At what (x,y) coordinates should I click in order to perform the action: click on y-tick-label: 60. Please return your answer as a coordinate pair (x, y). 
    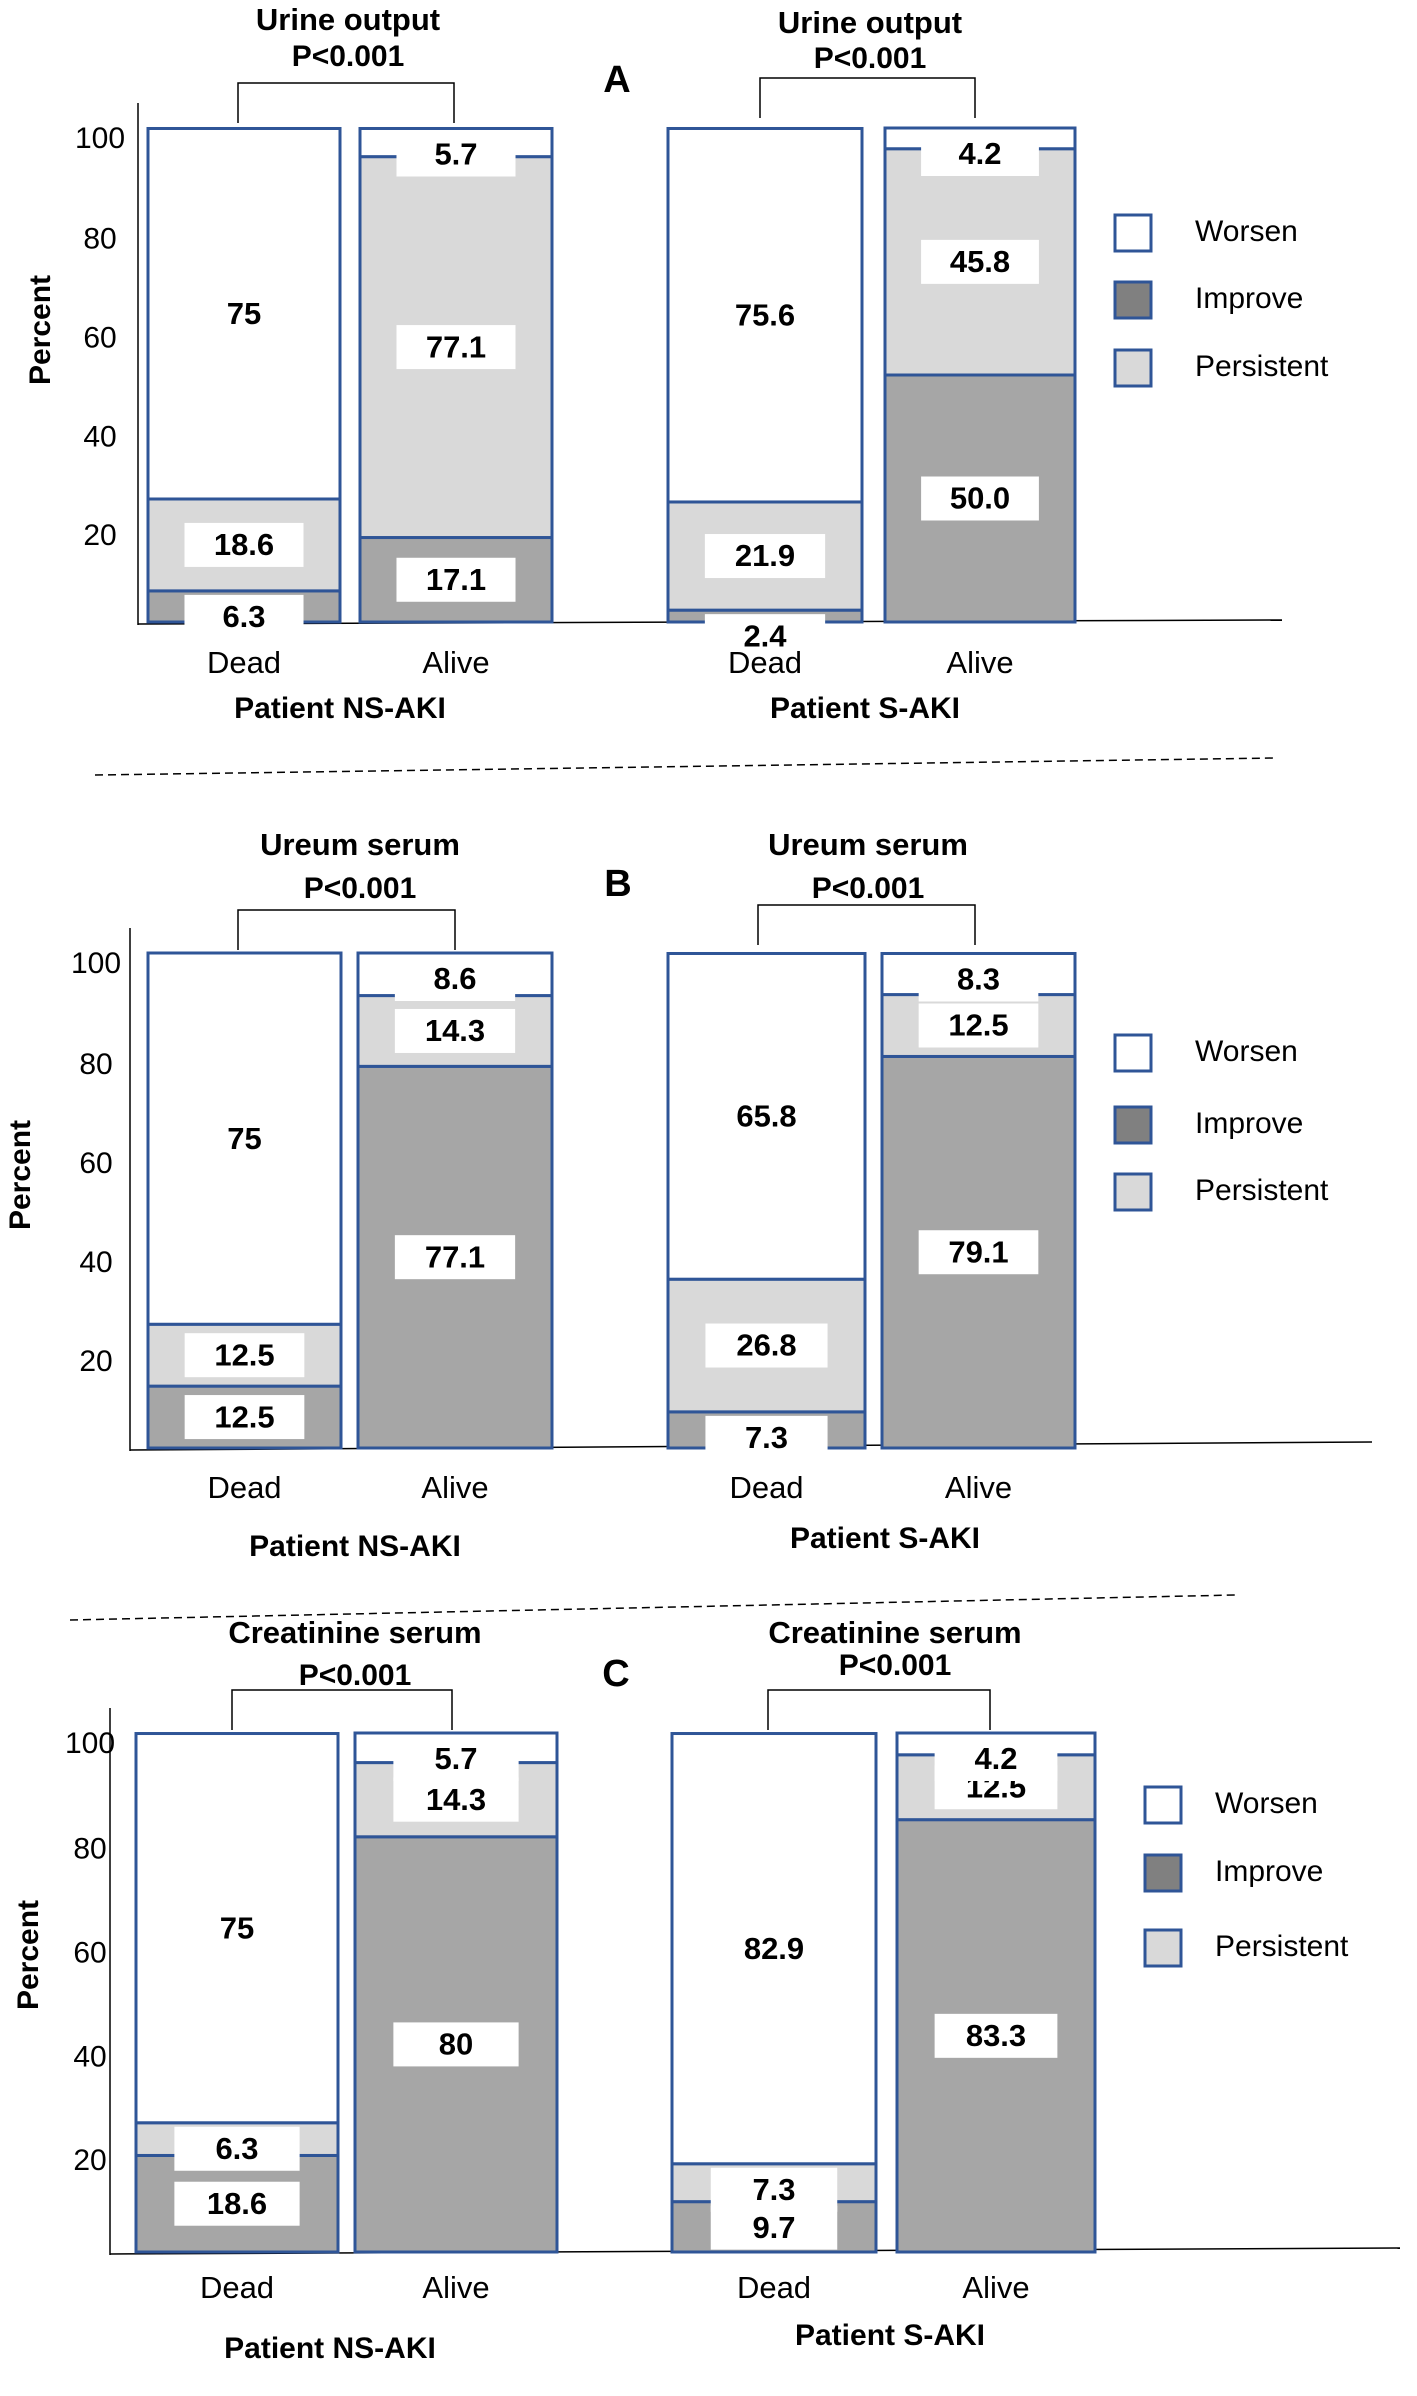
    Looking at the image, I should click on (89, 1953).